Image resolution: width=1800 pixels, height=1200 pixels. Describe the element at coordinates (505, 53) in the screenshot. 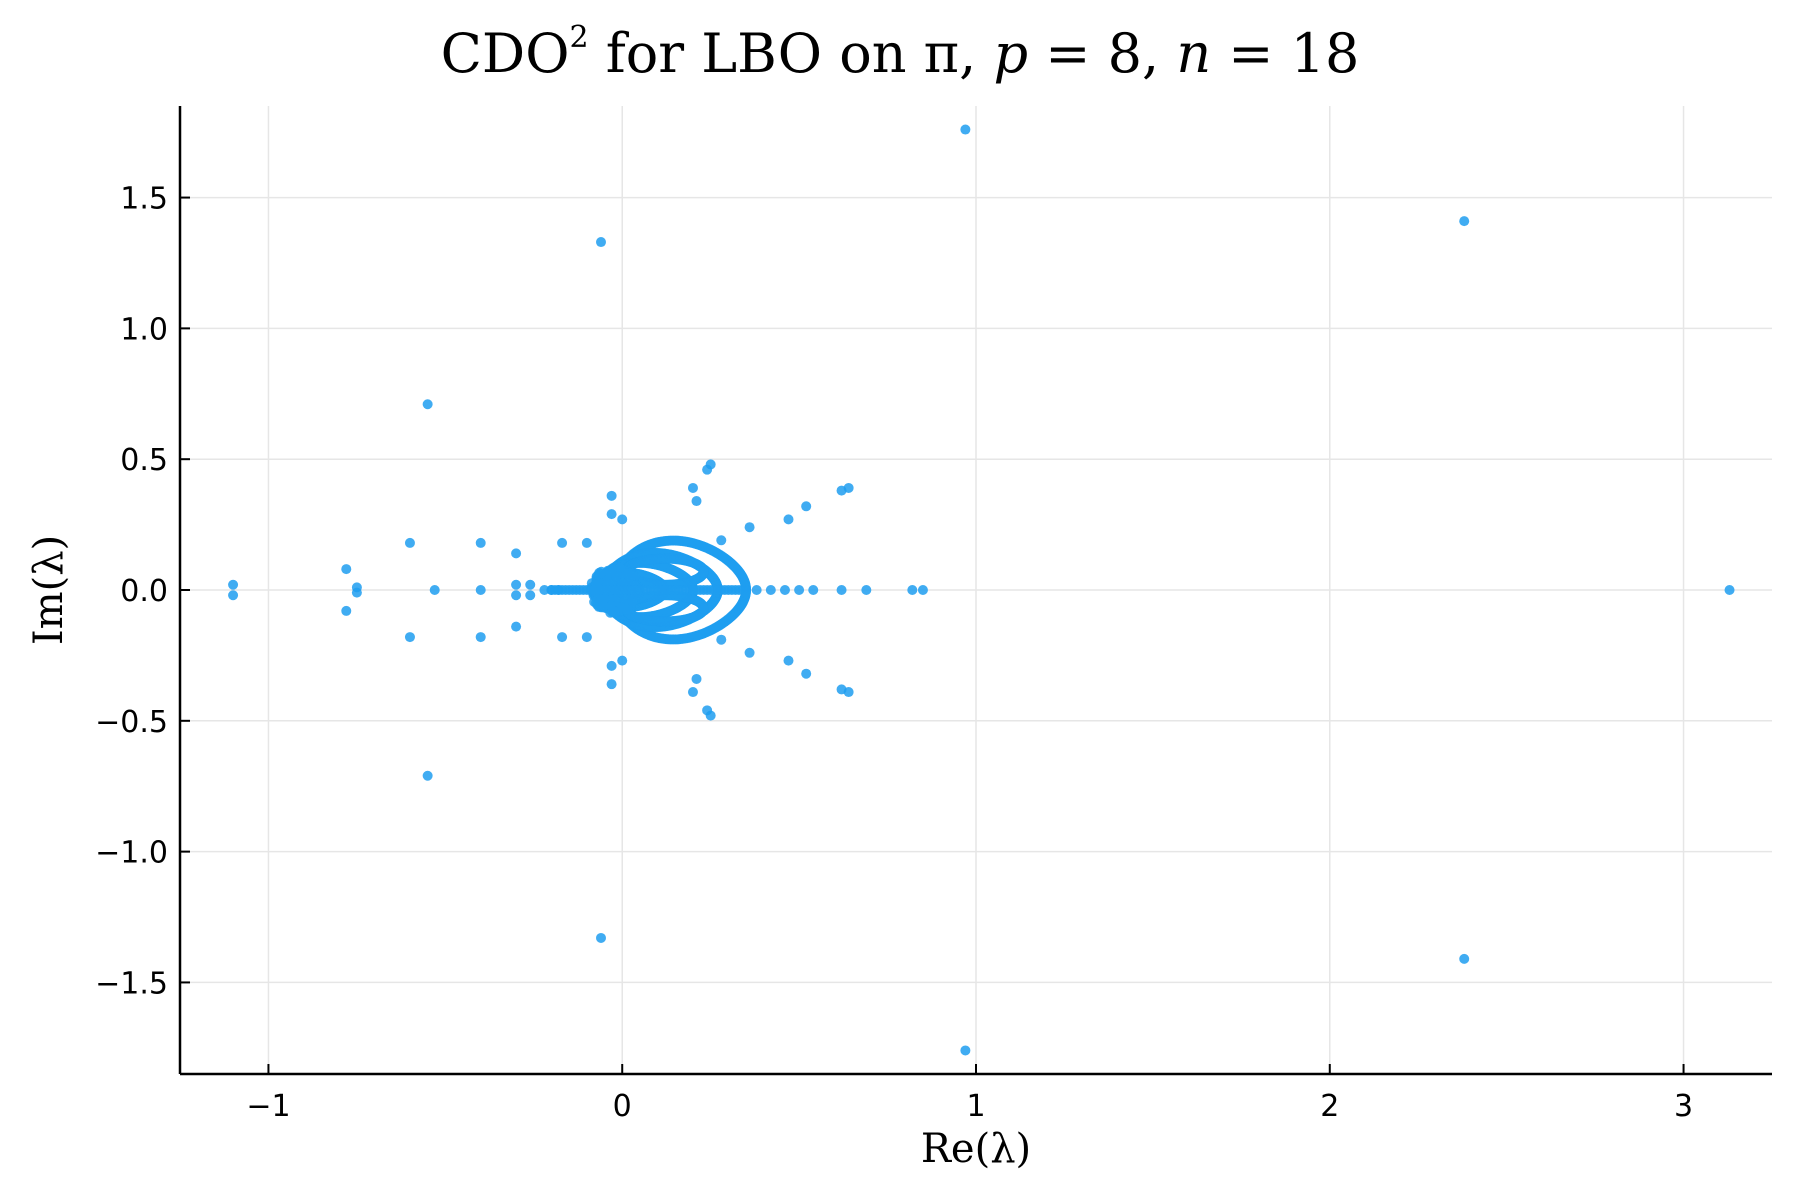

I see `title-prefix: CDO` at that location.